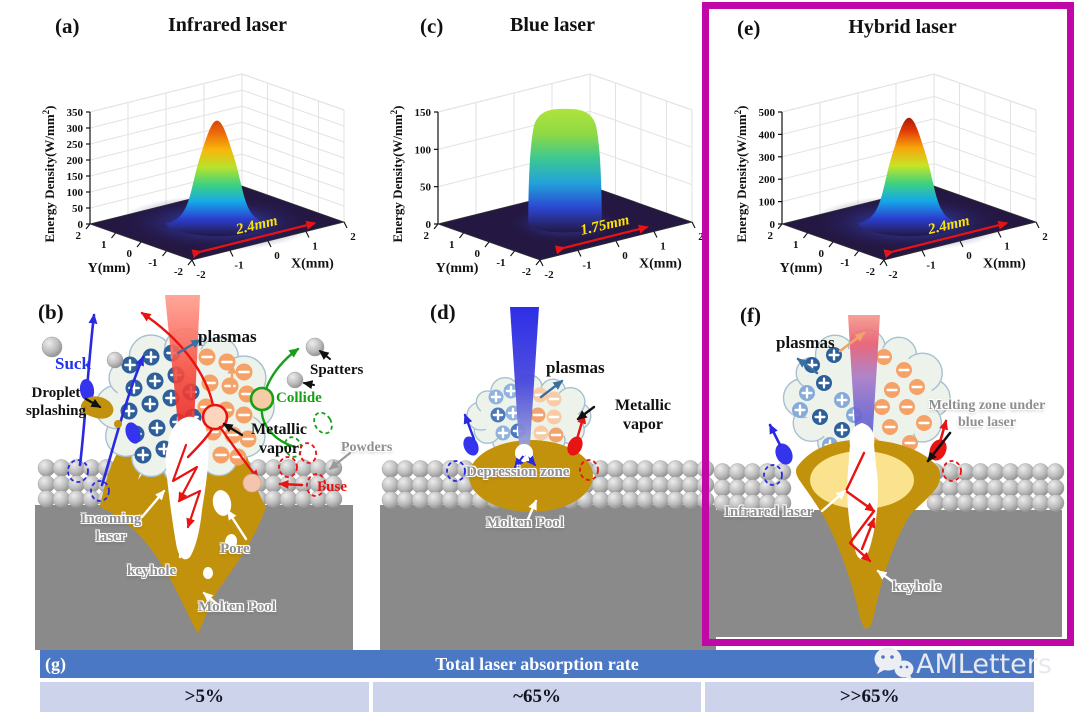 The width and height of the screenshot is (1080, 714). What do you see at coordinates (767, 113) in the screenshot?
I see `svg-text: 500` at bounding box center [767, 113].